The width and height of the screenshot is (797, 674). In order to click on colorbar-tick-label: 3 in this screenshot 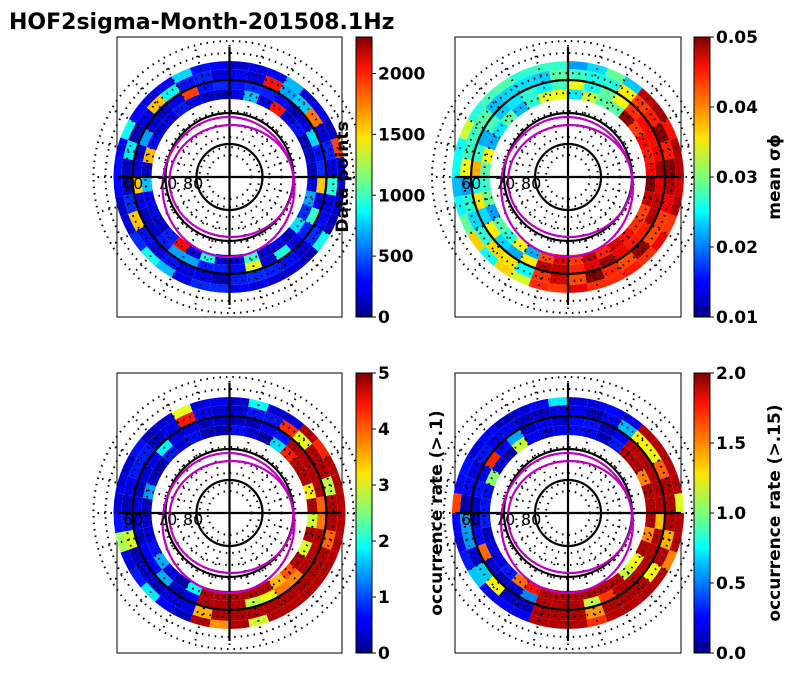, I will do `click(384, 486)`.